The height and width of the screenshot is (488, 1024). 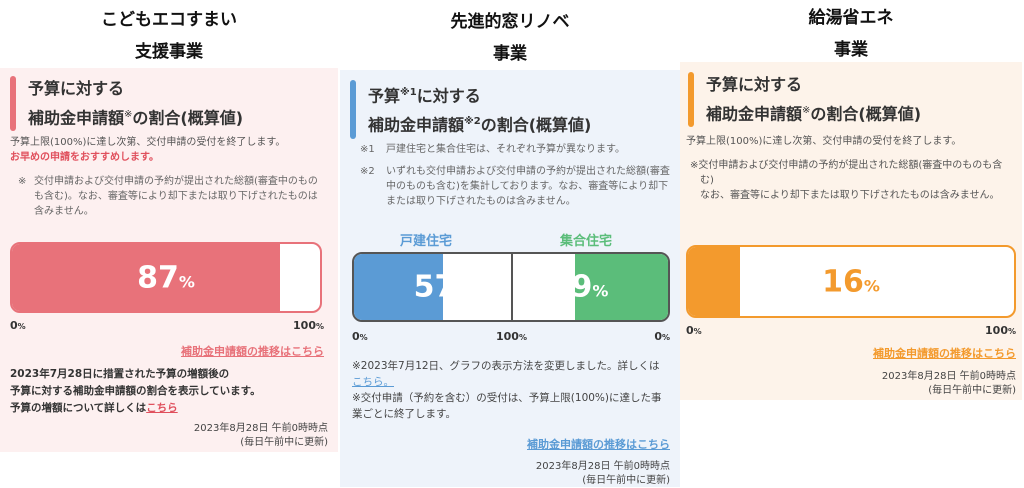 I want to click on details-link: こちら。, so click(x=373, y=382).